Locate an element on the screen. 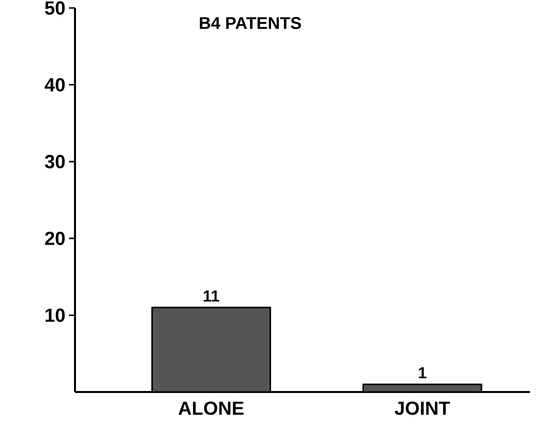 The width and height of the screenshot is (540, 438). chart-title: B4 PATENTS is located at coordinates (250, 23).